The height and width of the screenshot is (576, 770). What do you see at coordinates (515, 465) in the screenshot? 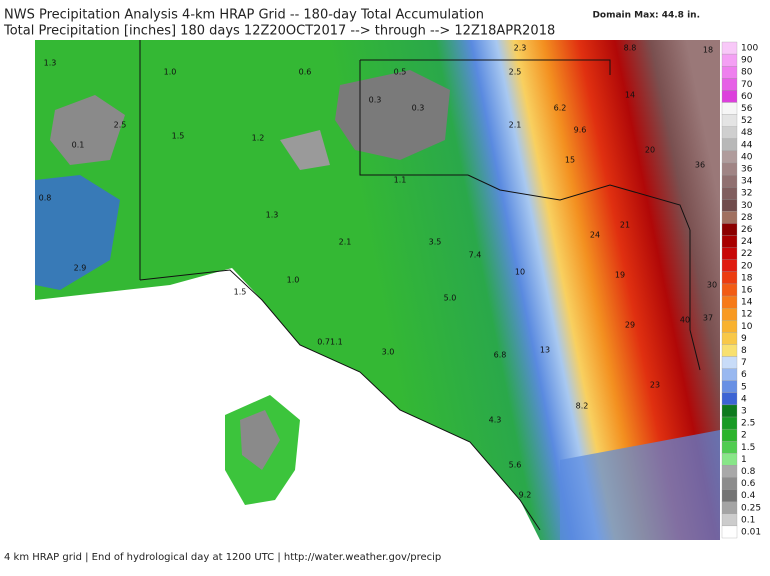
I see `map-label: 5.6` at bounding box center [515, 465].